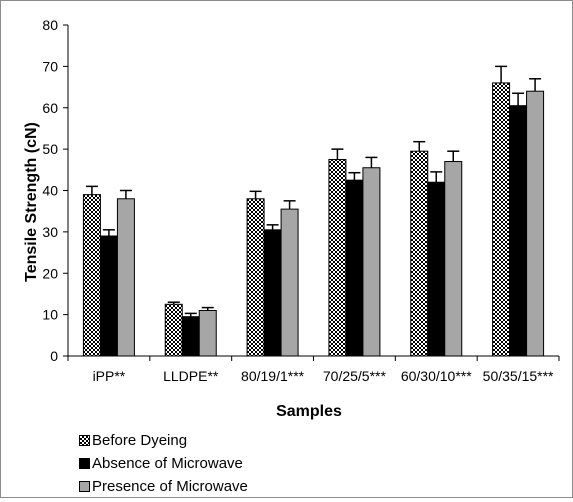 The width and height of the screenshot is (573, 502). What do you see at coordinates (191, 376) in the screenshot?
I see `x-tick-label: LLDPE**` at bounding box center [191, 376].